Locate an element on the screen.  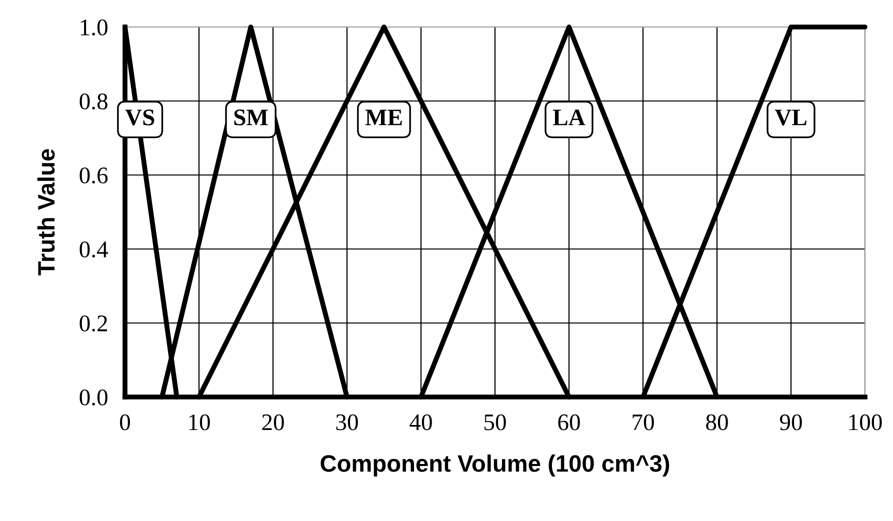
y-tick-label: 0.0 is located at coordinates (94, 397).